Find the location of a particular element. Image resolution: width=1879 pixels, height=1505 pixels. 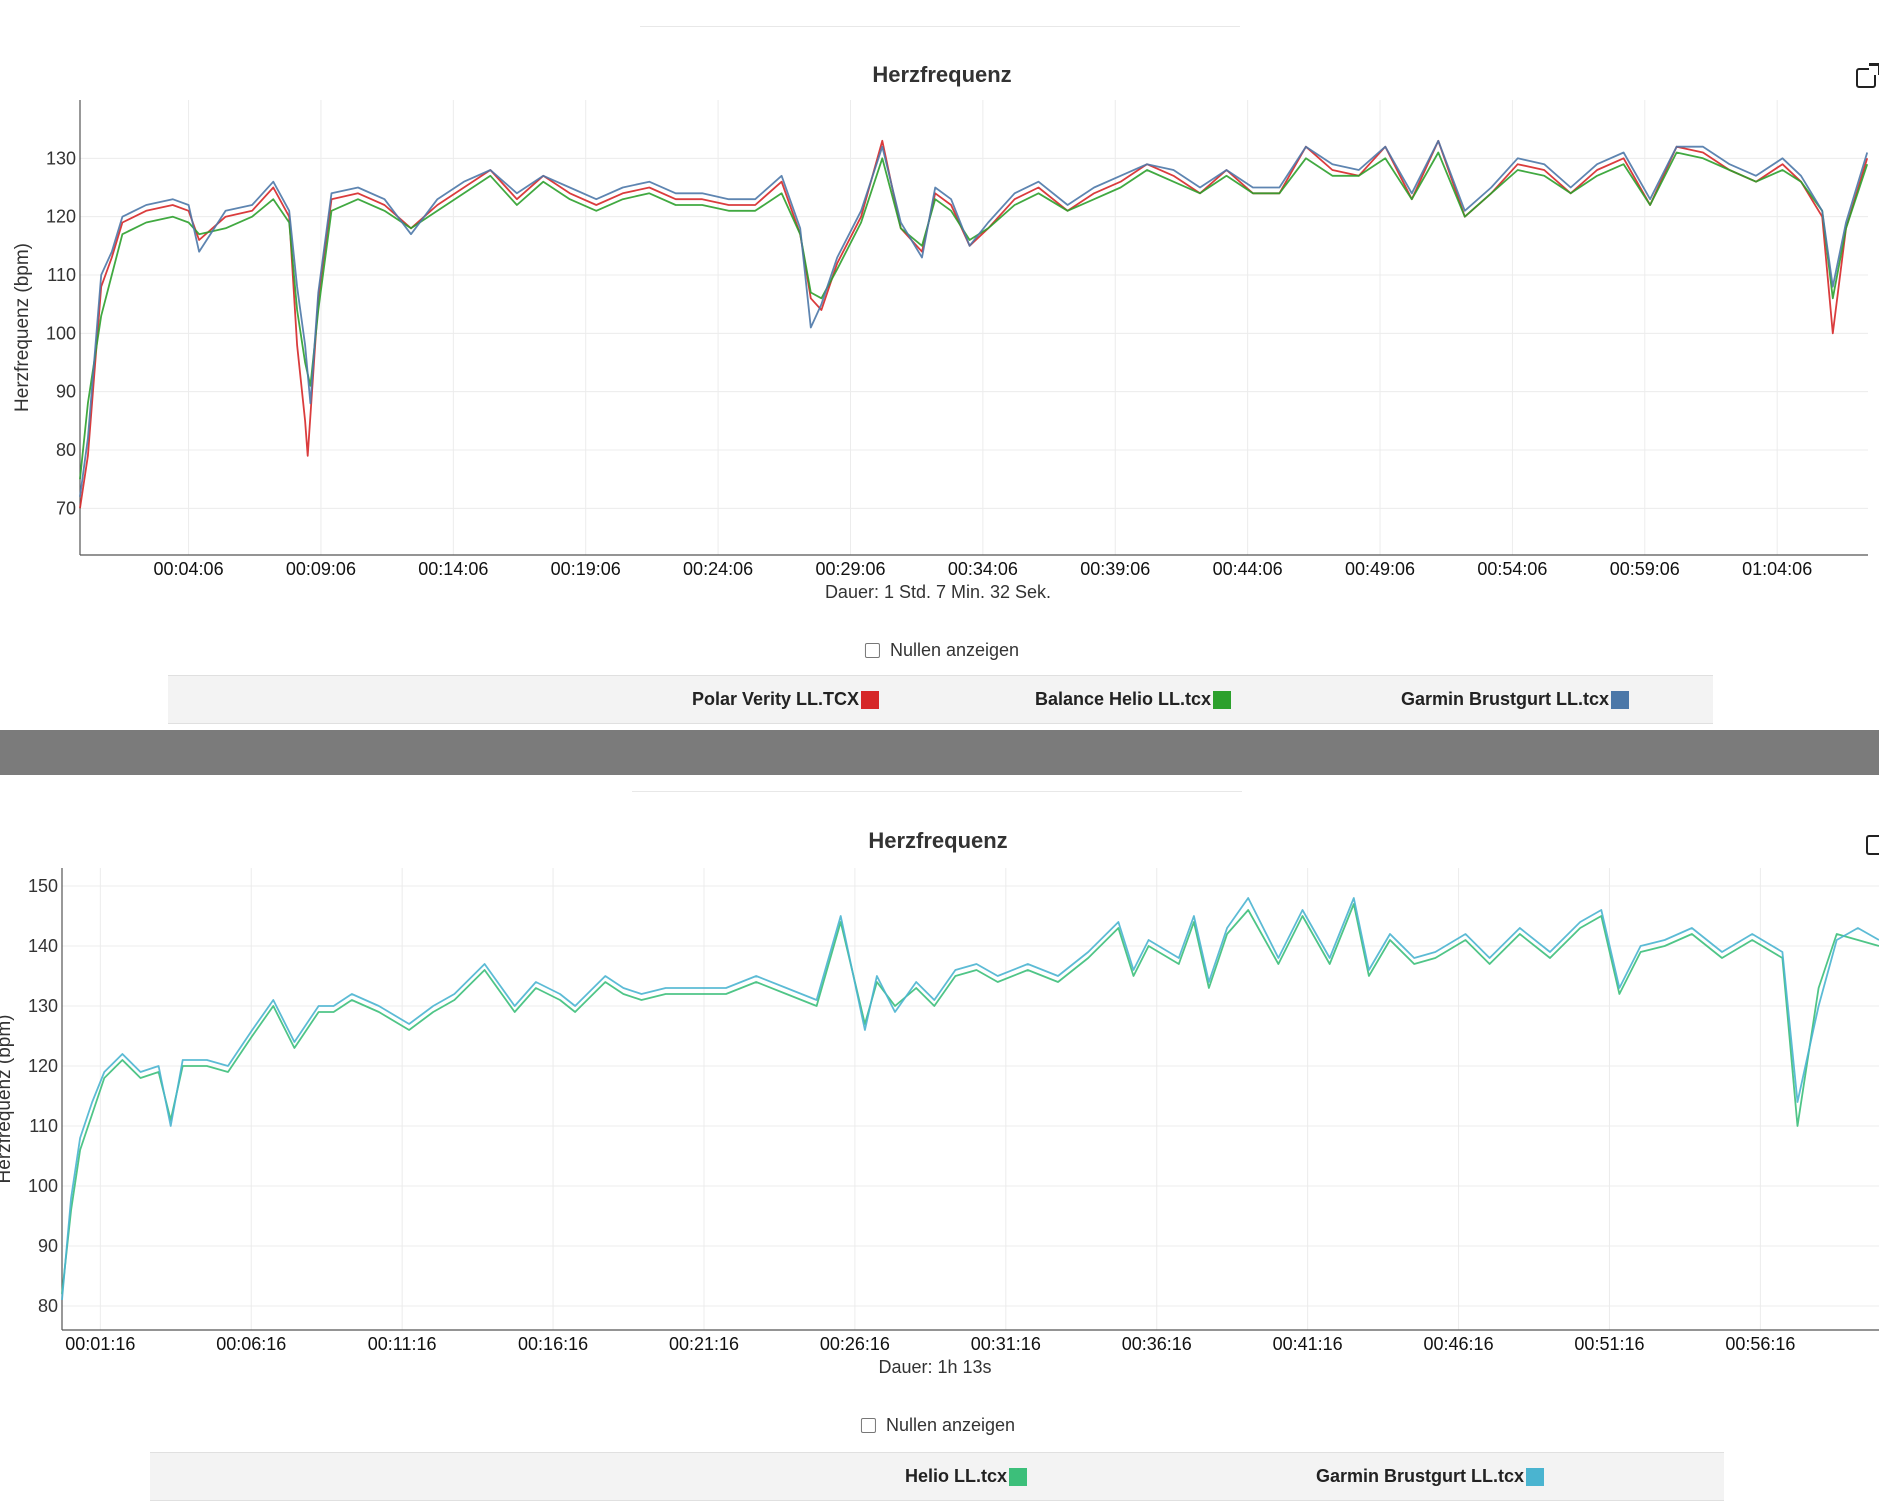

x-tick-label: 01:04:06 is located at coordinates (1777, 569).